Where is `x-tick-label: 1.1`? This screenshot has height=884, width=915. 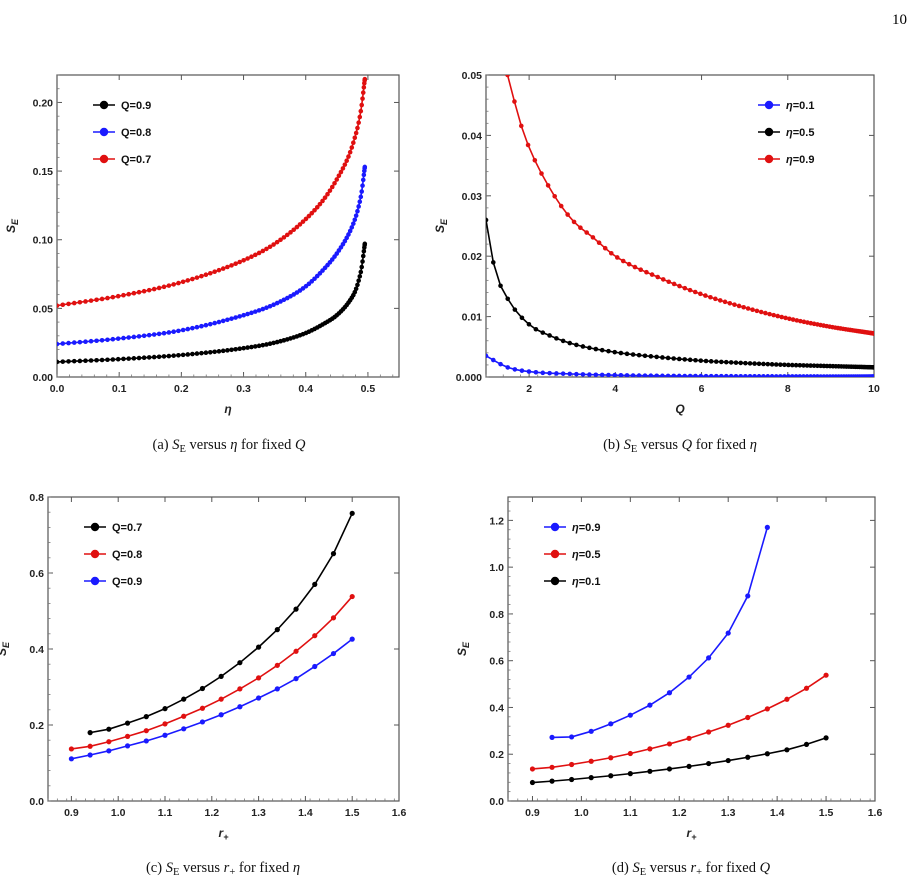
x-tick-label: 1.1 is located at coordinates (630, 813).